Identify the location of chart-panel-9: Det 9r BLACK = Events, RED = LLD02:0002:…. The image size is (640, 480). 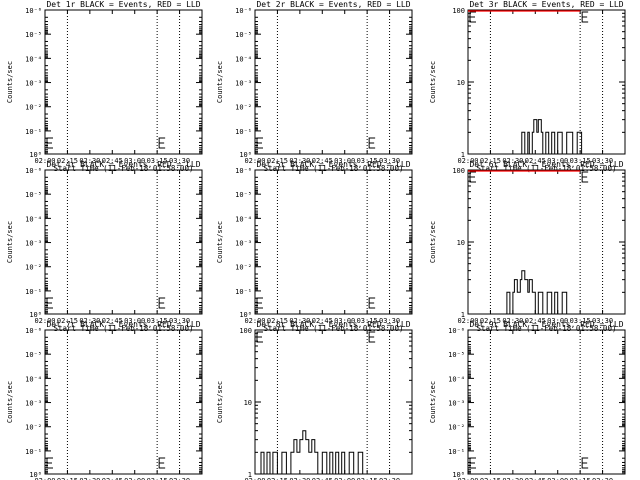
(527, 400).